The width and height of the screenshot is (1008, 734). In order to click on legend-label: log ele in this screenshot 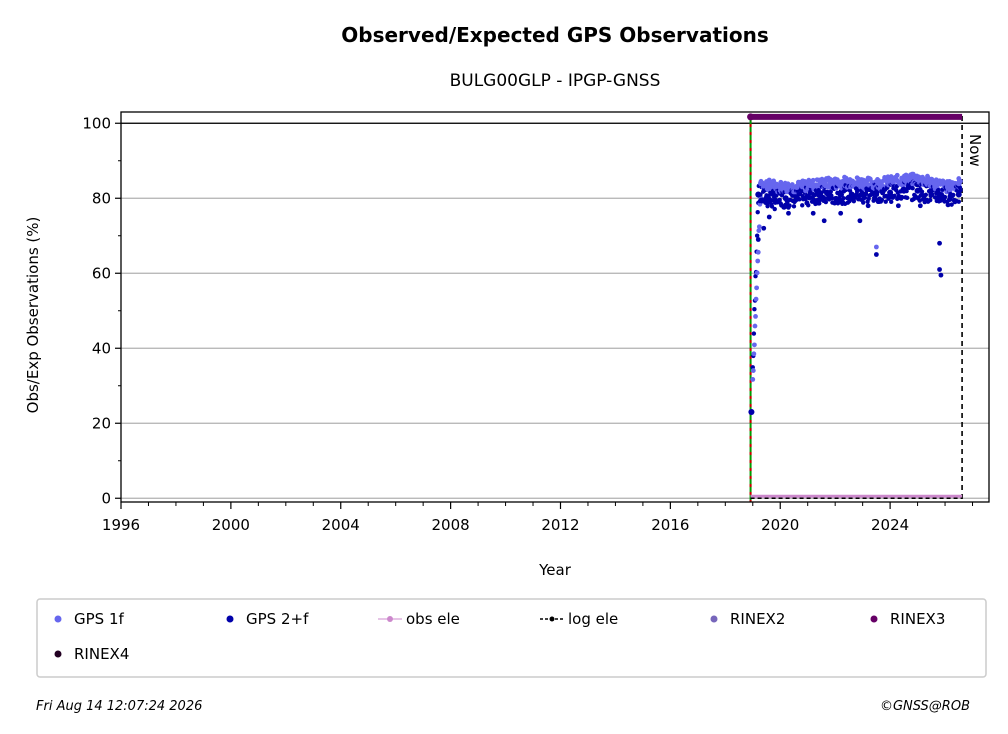, I will do `click(593, 619)`.